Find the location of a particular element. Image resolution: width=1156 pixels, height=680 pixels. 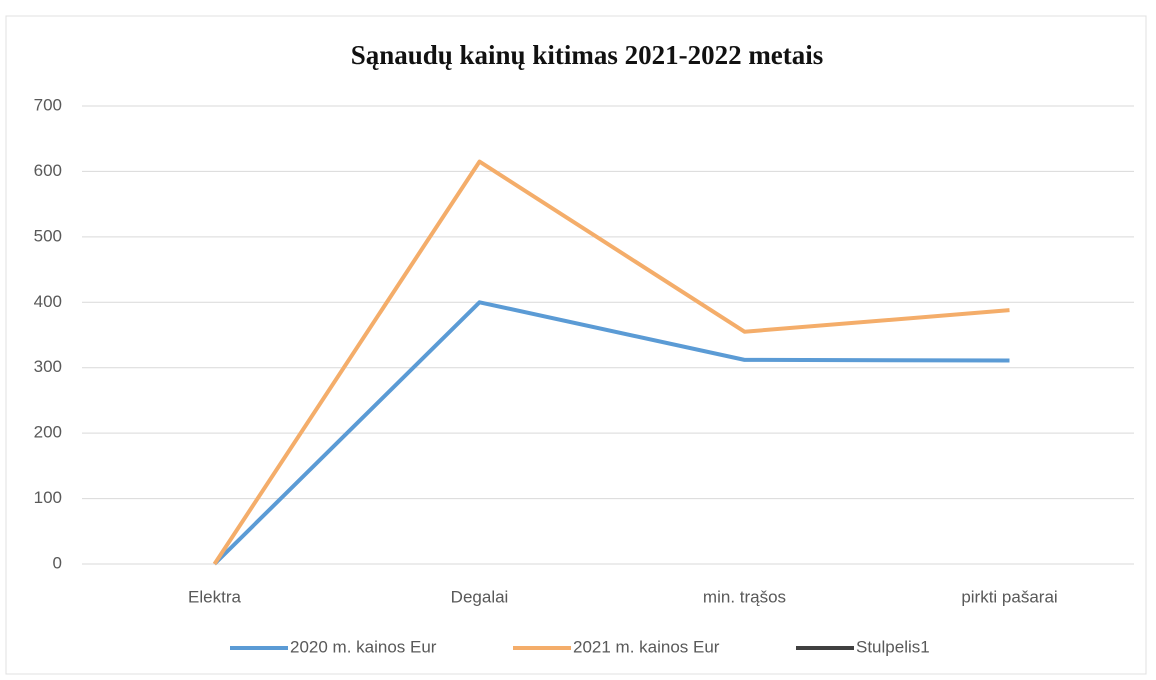

y-tick-label: 400 is located at coordinates (48, 301).